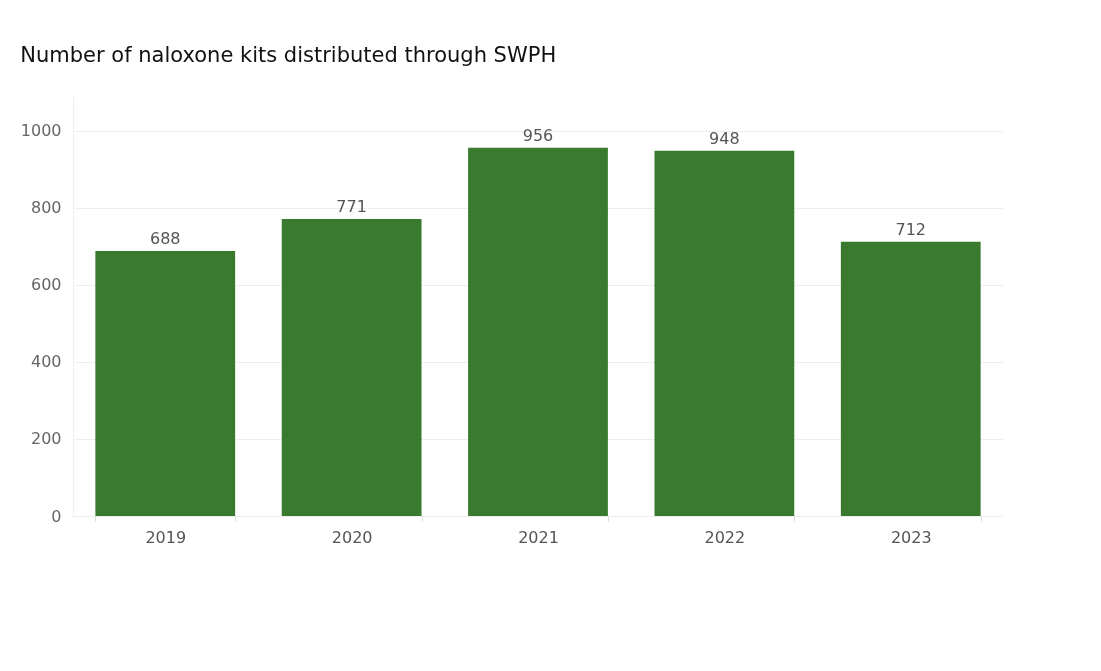  Describe the element at coordinates (46, 362) in the screenshot. I see `y-tick-label: 400` at that location.